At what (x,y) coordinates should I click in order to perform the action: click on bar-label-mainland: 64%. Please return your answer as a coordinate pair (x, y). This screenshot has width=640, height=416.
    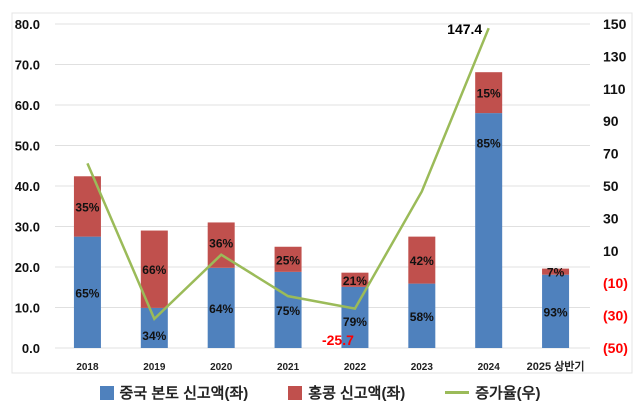
    Looking at the image, I should click on (221, 309).